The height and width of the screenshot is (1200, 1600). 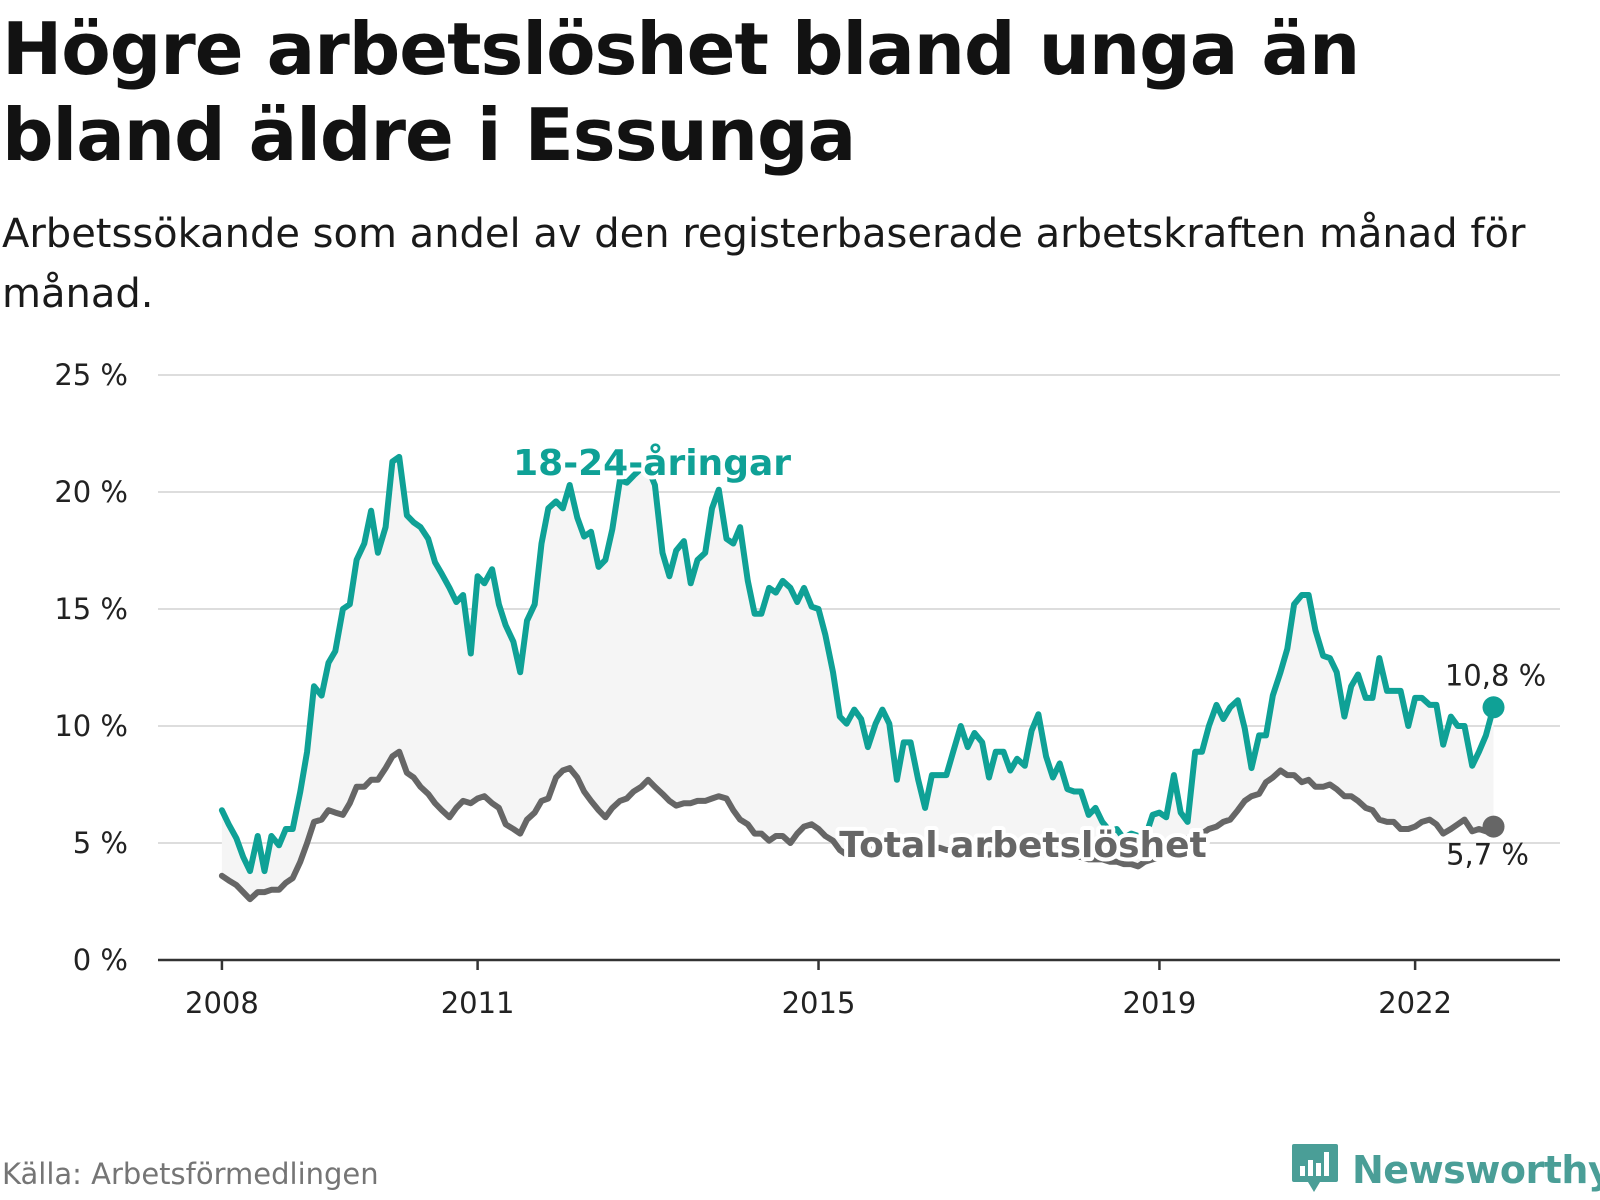 I want to click on y-tick-label: 15 %, so click(x=91, y=609).